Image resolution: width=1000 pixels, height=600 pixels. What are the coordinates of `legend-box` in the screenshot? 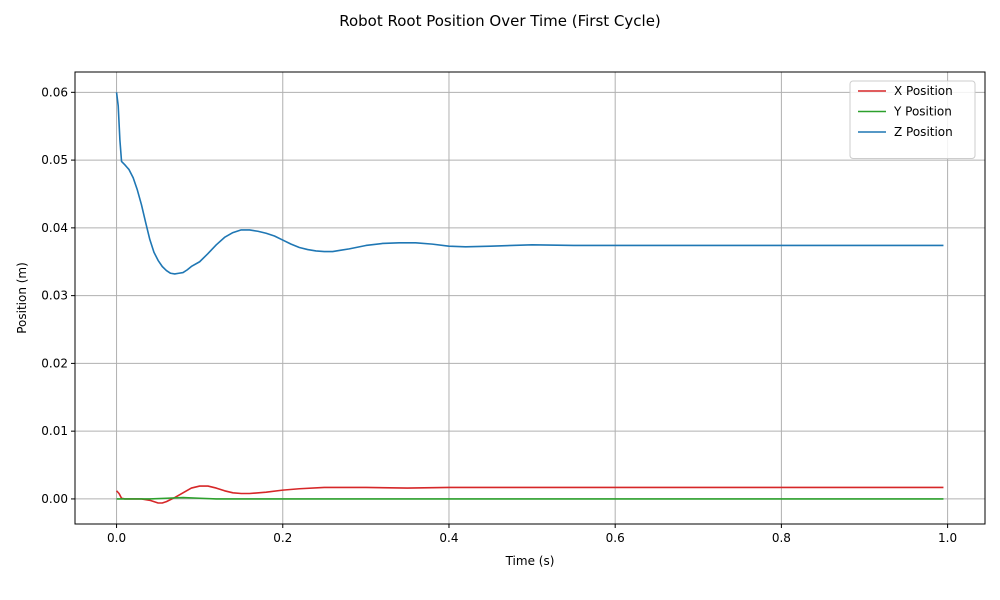 It's located at (912, 119).